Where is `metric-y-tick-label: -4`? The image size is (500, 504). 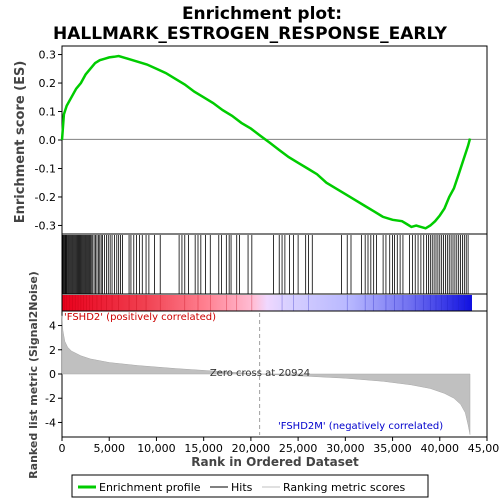
metric-y-tick-label: -4 is located at coordinates (50, 422).